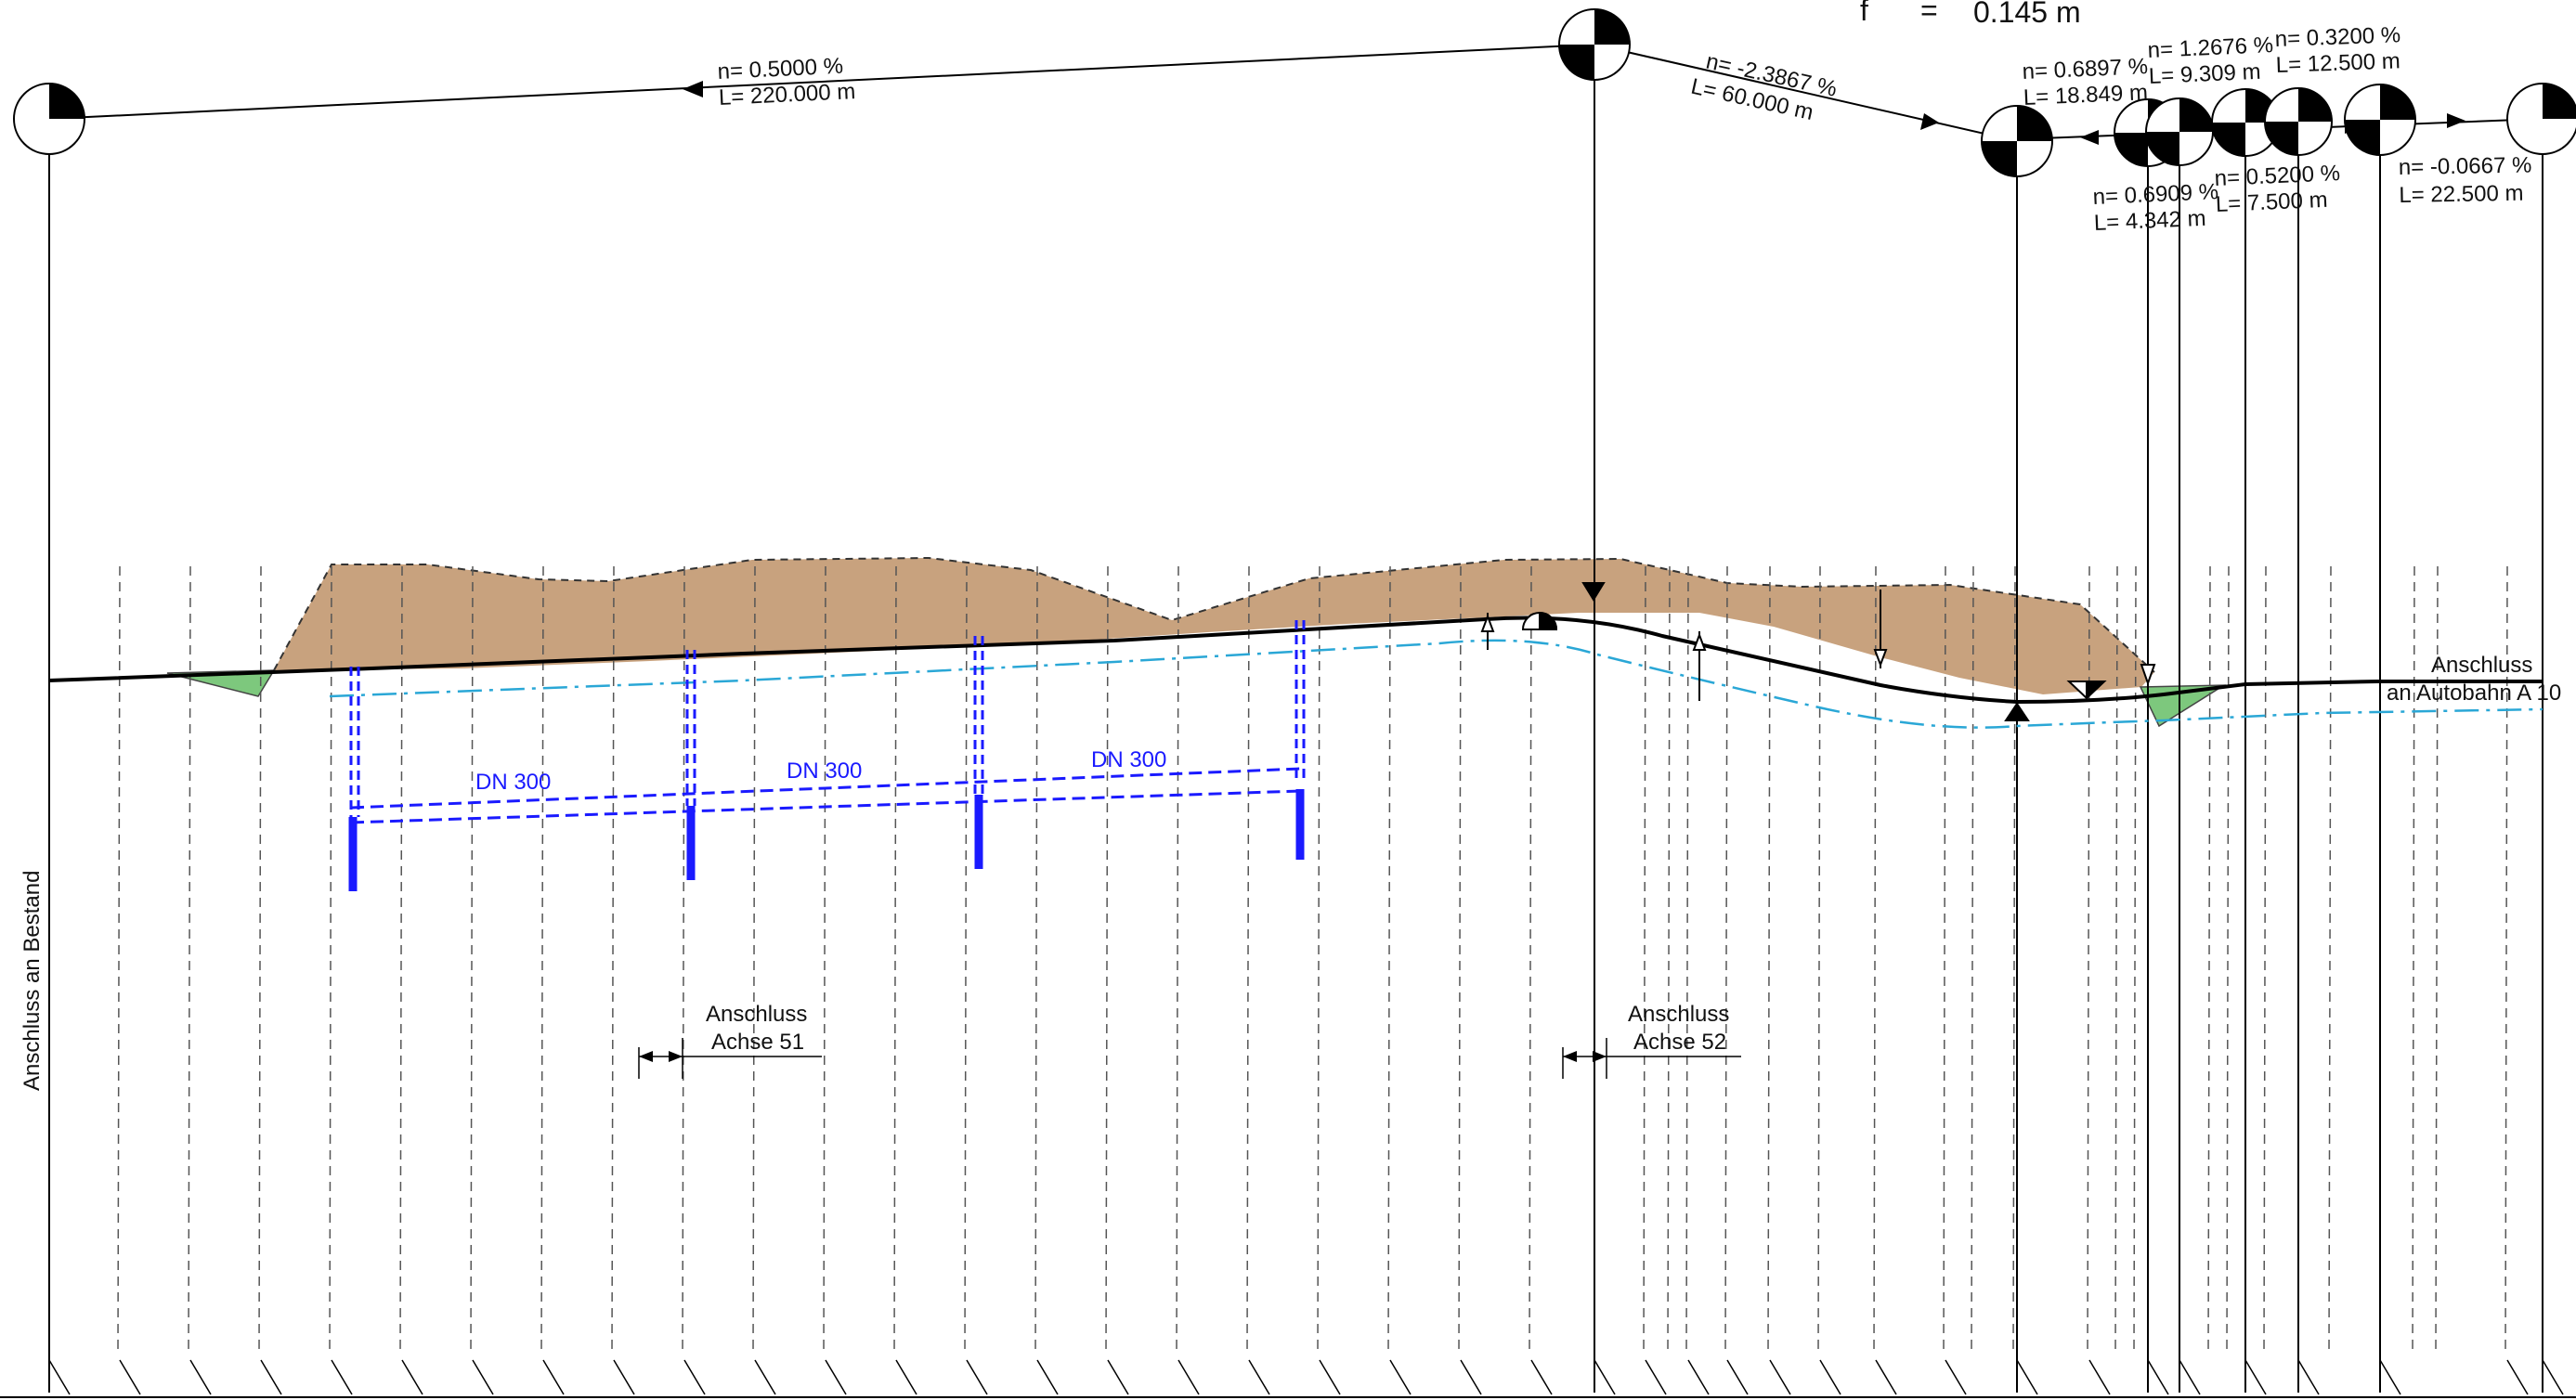  I want to click on svg-text: n= 0.6897 %, so click(2085, 69).